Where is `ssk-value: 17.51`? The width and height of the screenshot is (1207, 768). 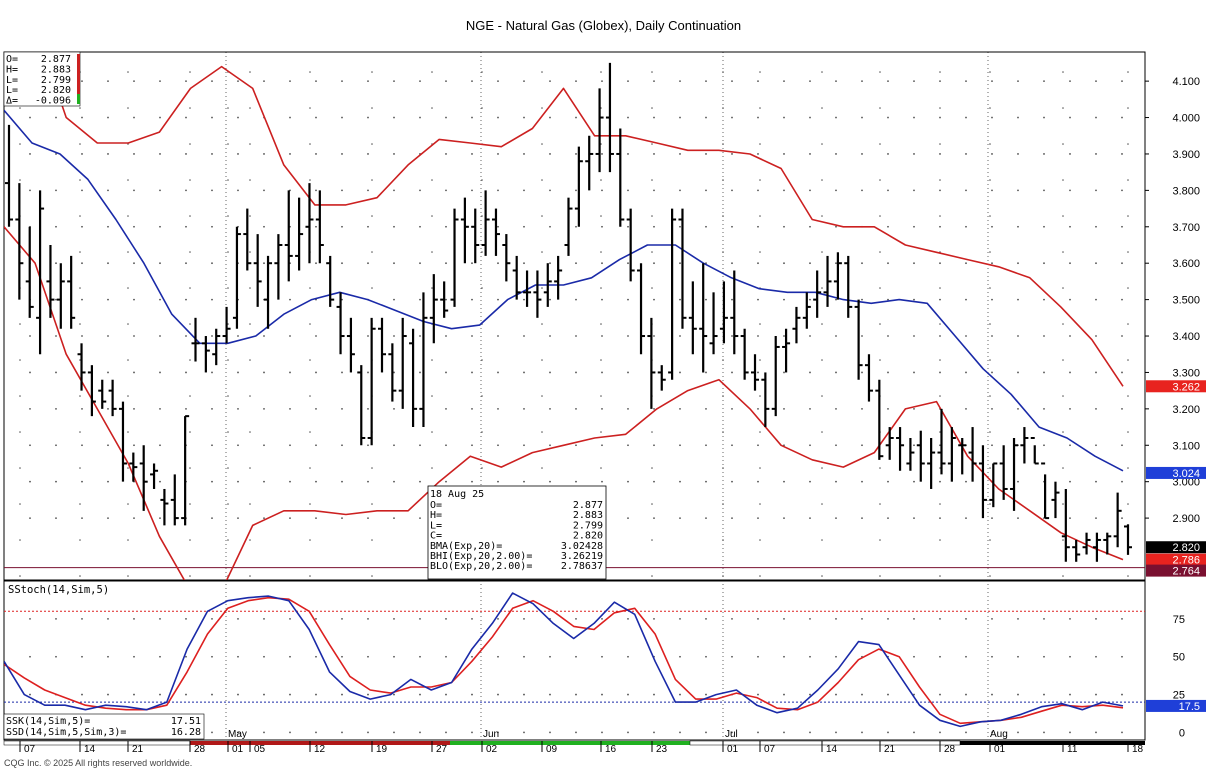
ssk-value: 17.51 is located at coordinates (186, 721).